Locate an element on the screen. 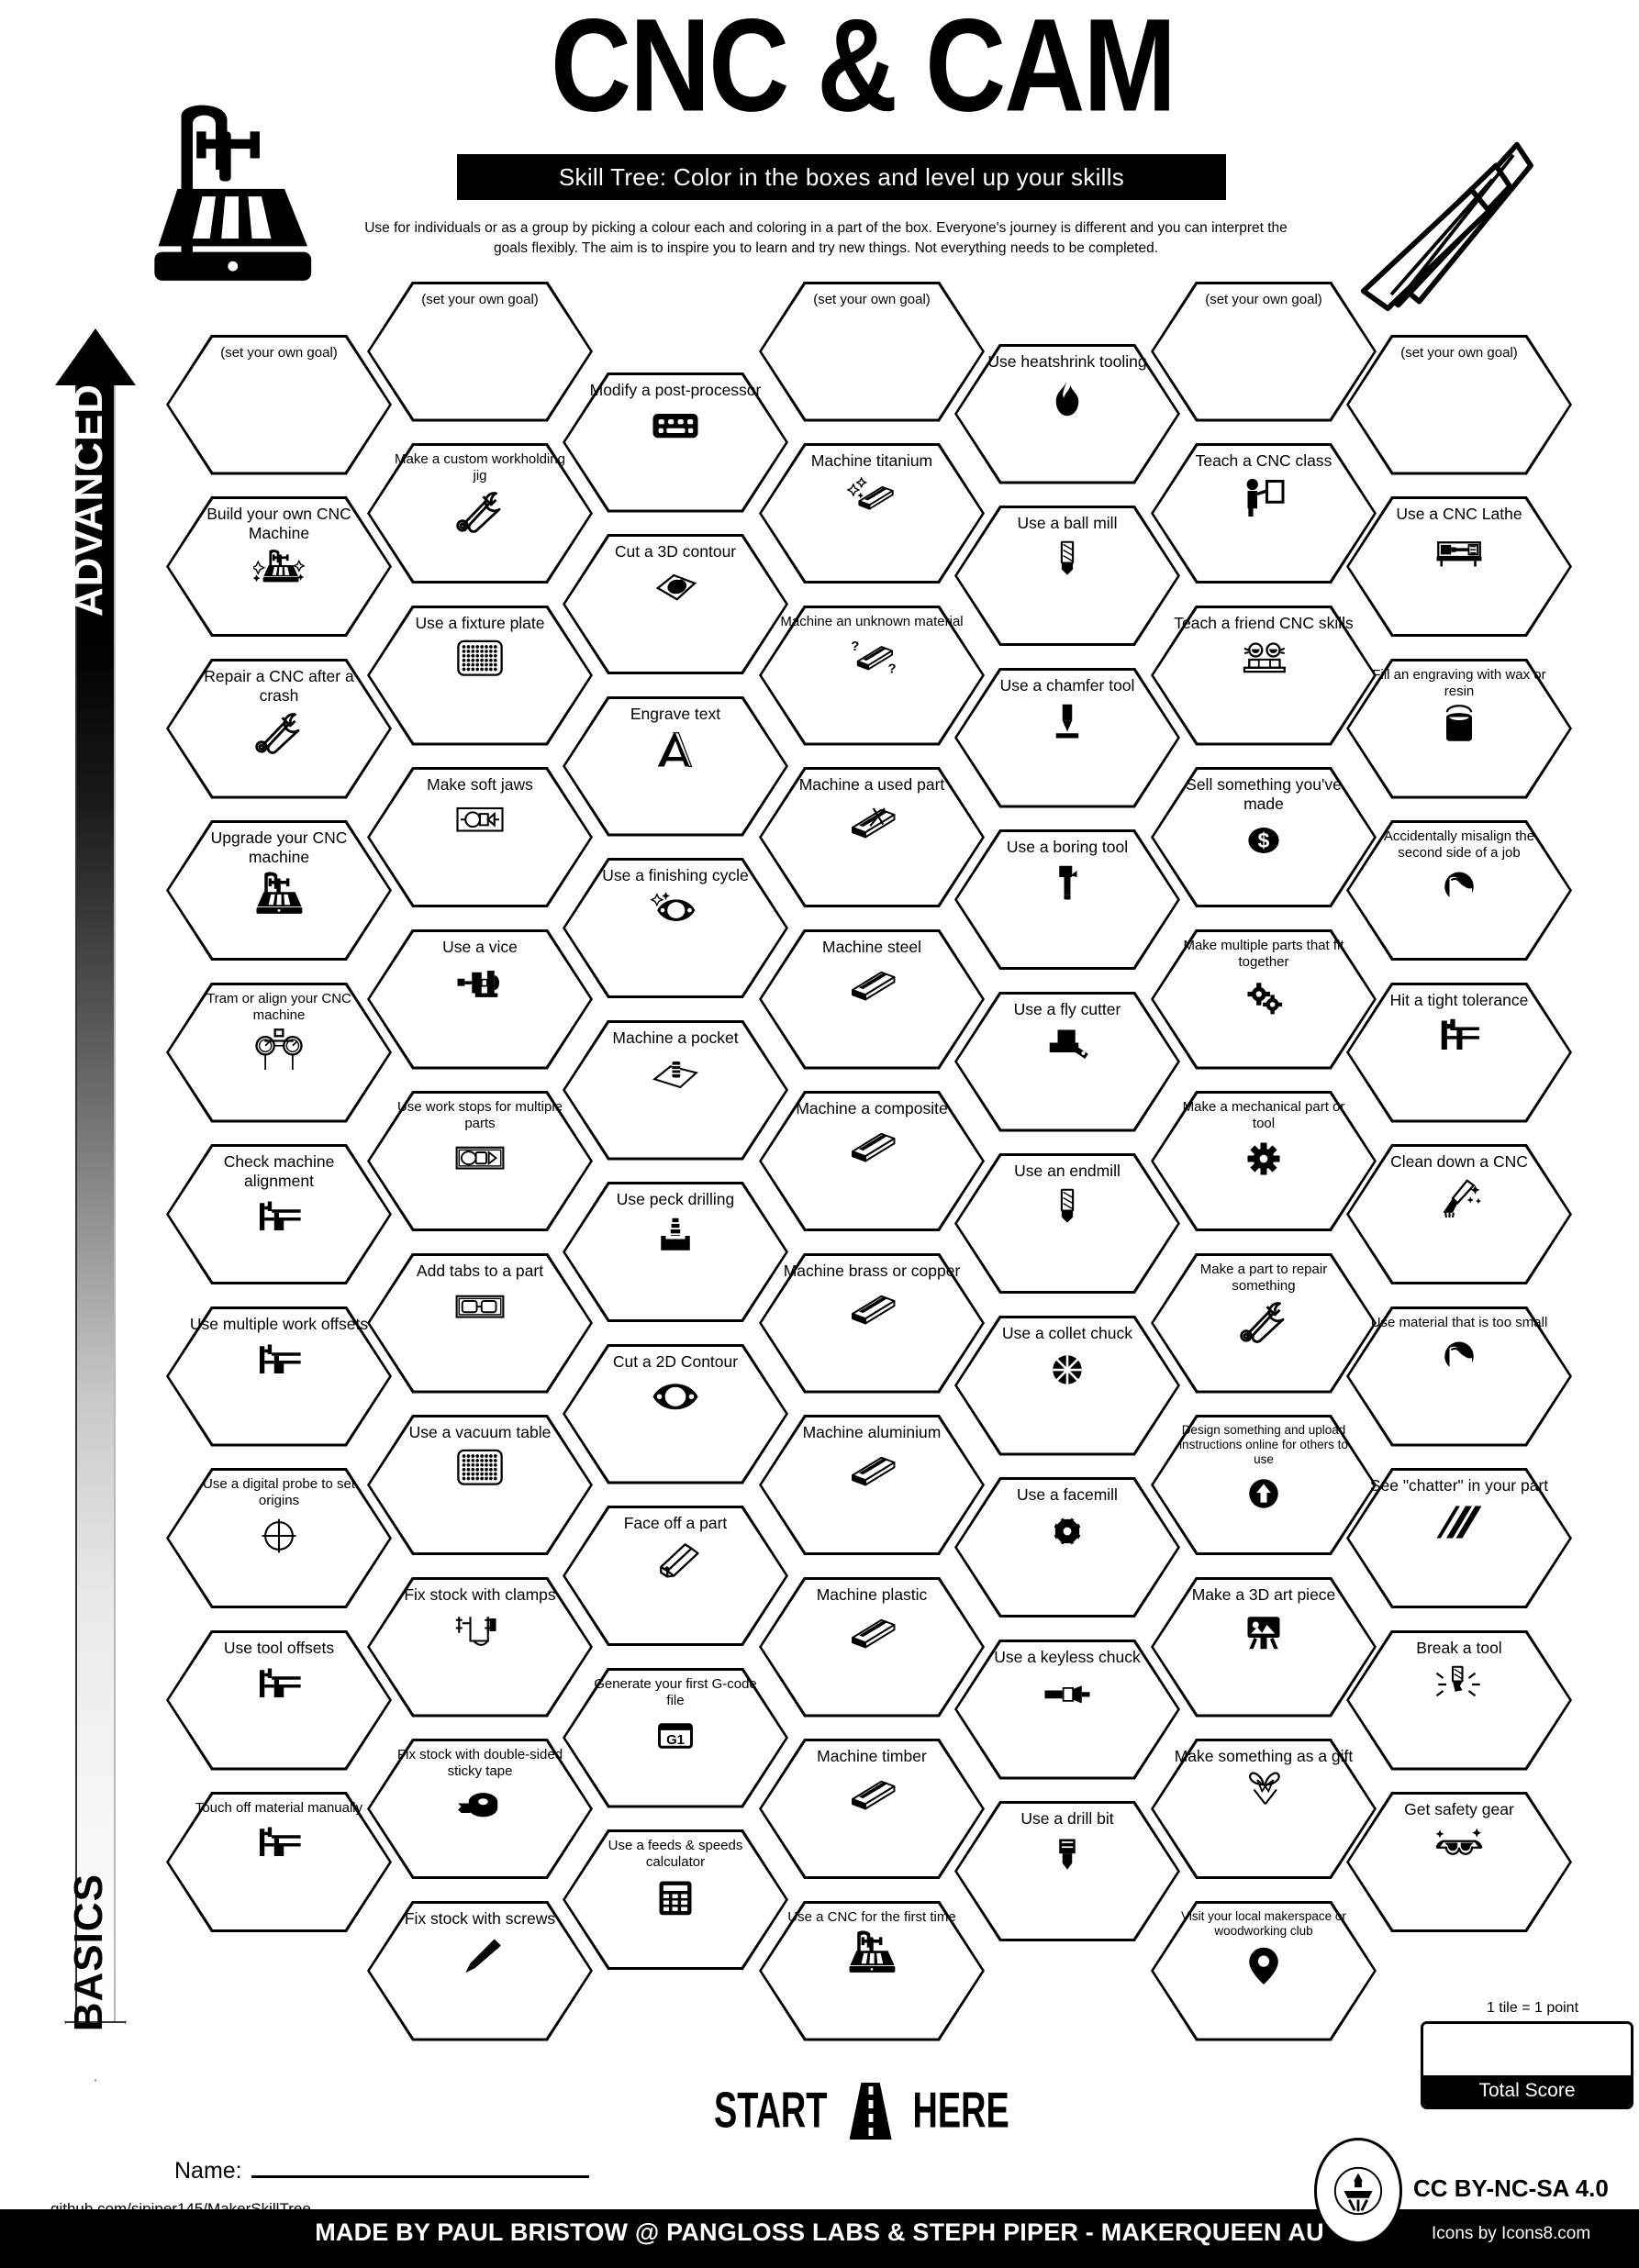 The width and height of the screenshot is (1639, 2268). skill-tile: Use a collet chuck is located at coordinates (1067, 1385).